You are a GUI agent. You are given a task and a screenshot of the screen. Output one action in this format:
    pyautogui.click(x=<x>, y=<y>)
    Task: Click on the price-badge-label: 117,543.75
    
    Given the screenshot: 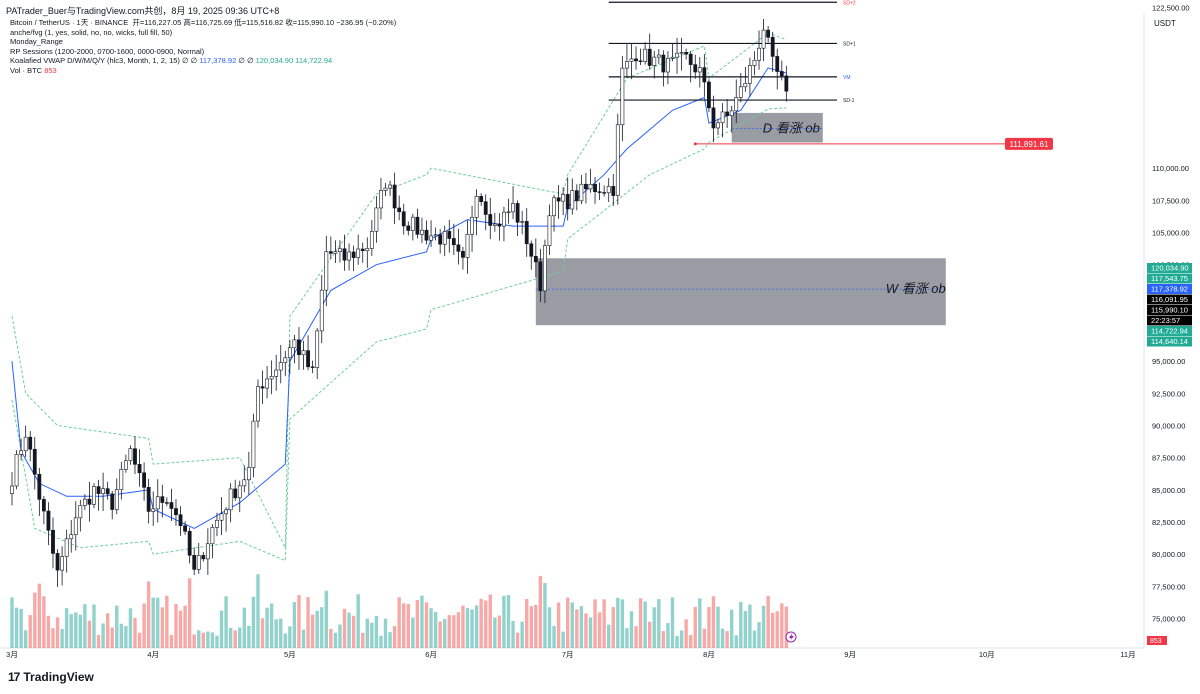 What is the action you would take?
    pyautogui.click(x=1169, y=278)
    